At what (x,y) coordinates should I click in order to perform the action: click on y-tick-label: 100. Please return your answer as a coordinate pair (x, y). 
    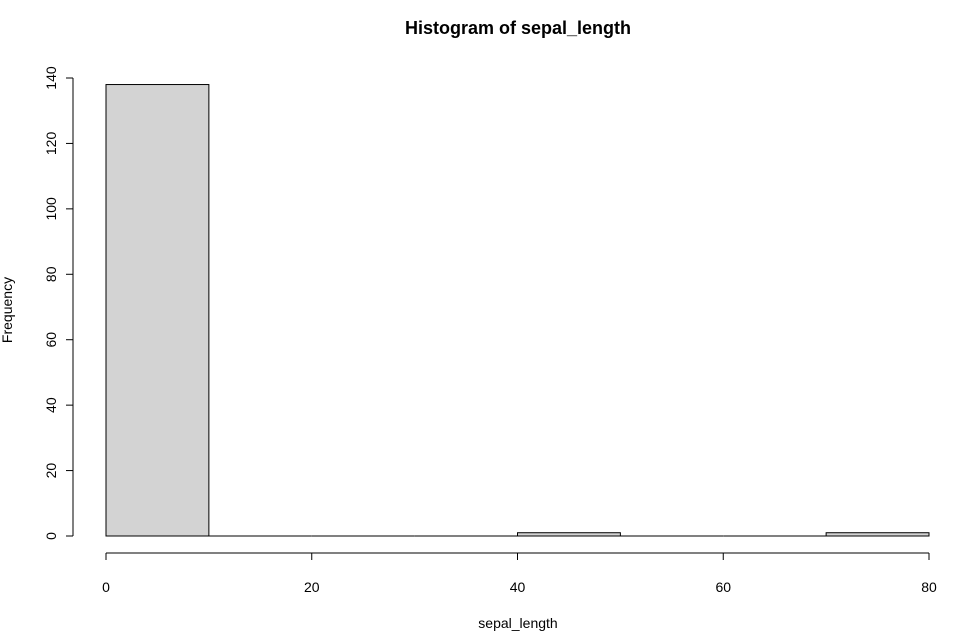
    Looking at the image, I should click on (51, 209).